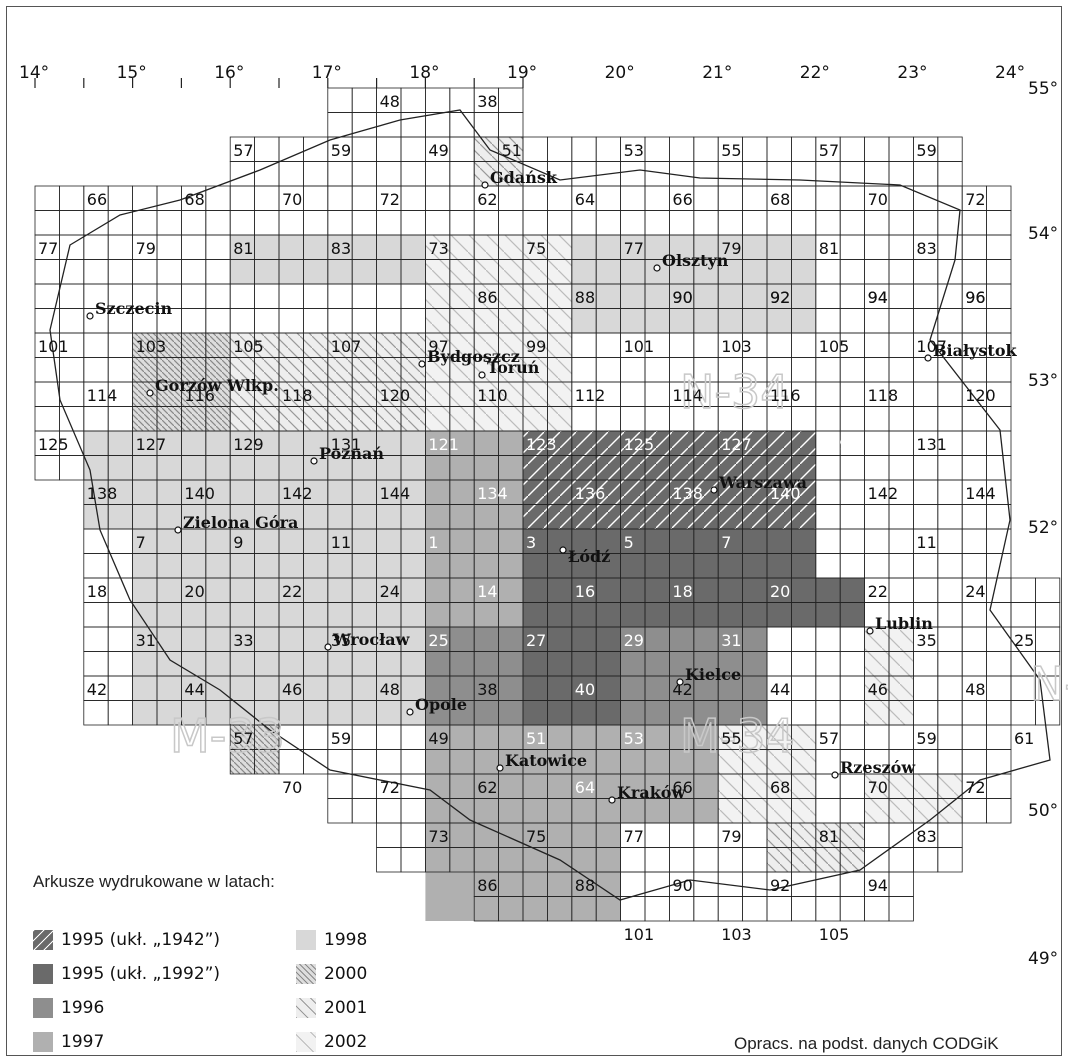  I want to click on city-label: Opole, so click(441, 704).